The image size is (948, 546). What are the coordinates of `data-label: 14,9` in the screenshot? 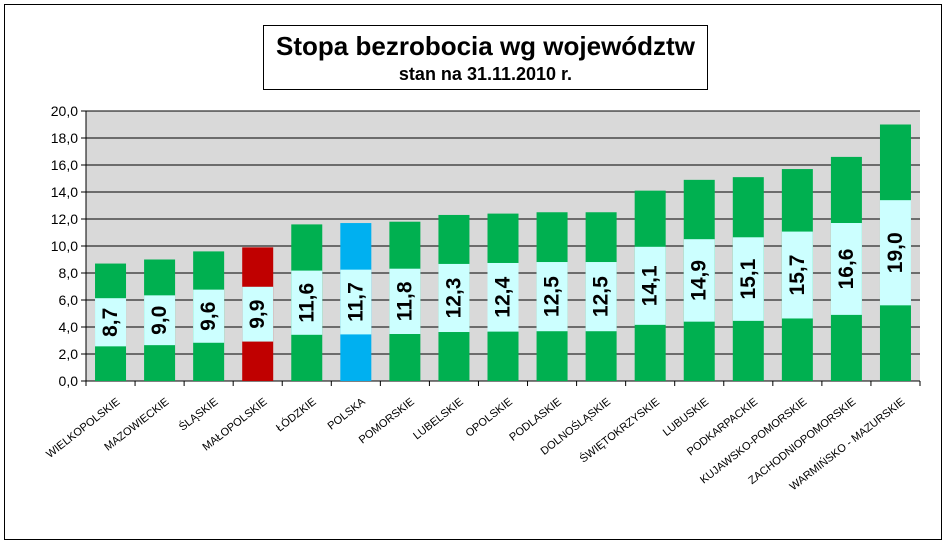 It's located at (699, 280).